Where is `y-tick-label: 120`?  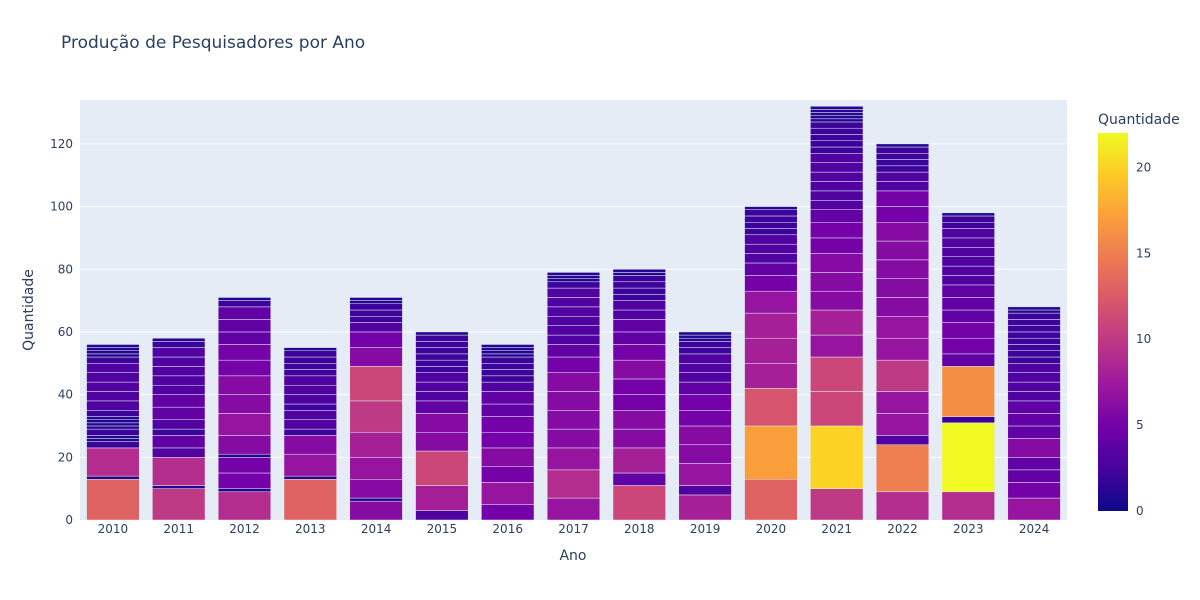
y-tick-label: 120 is located at coordinates (61, 144).